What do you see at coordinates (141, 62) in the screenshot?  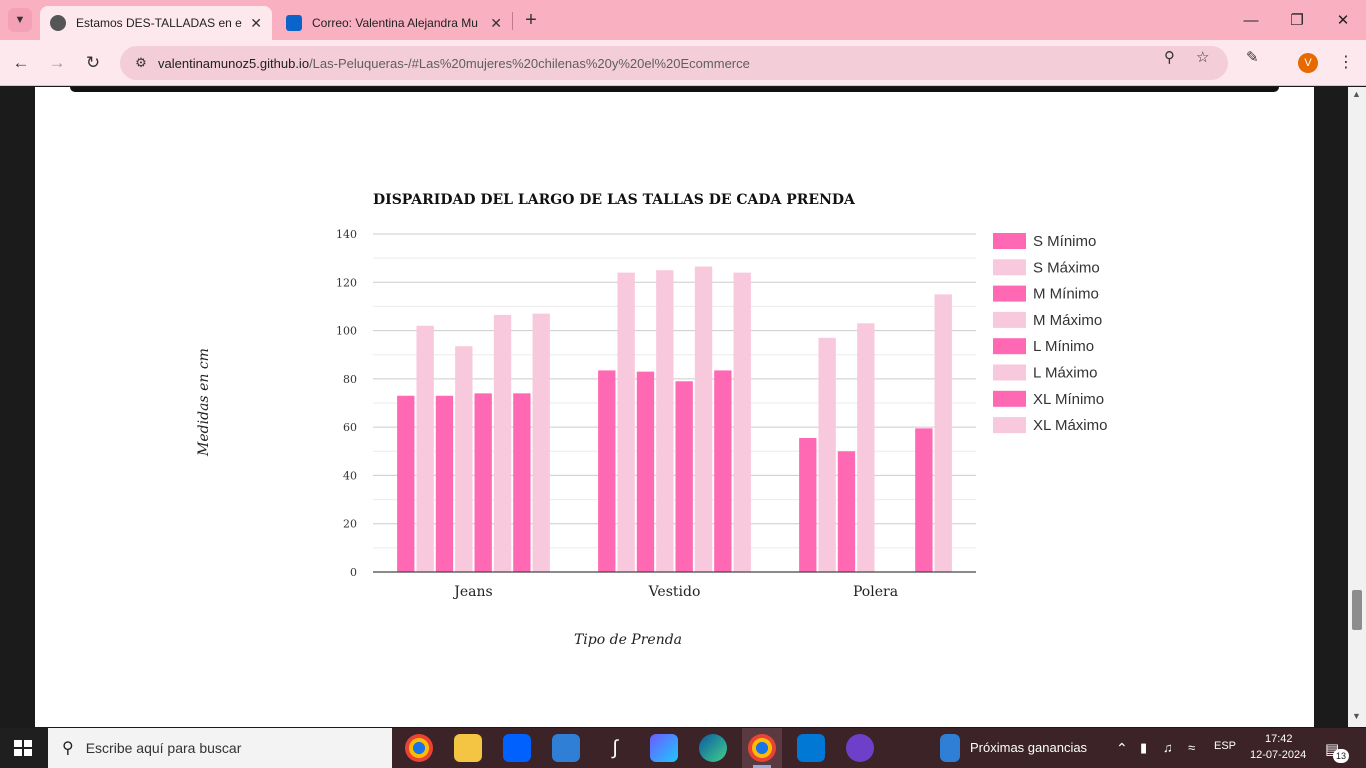 I see `site-settings-icon: ⚙` at bounding box center [141, 62].